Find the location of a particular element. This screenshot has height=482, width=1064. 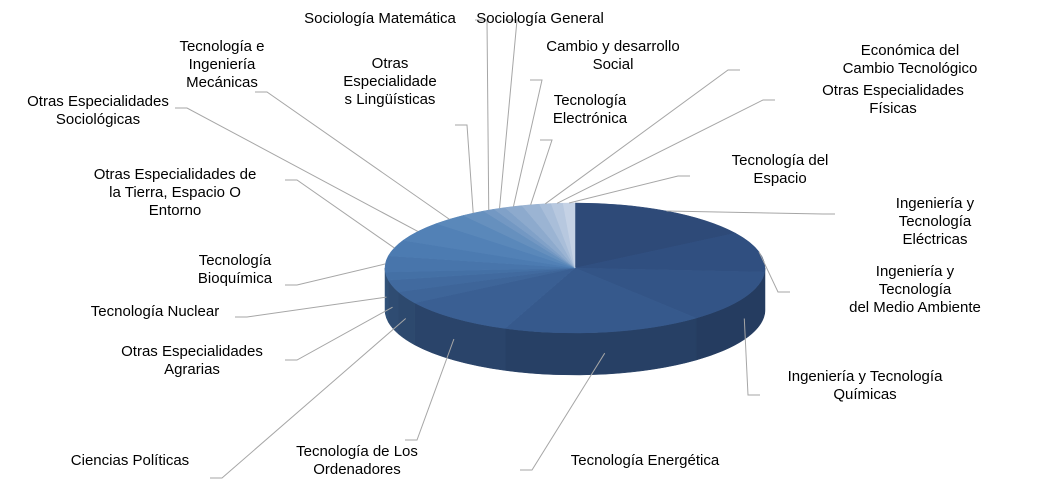

slice-label: Ingeniería y Tecnología Químicas is located at coordinates (865, 385).